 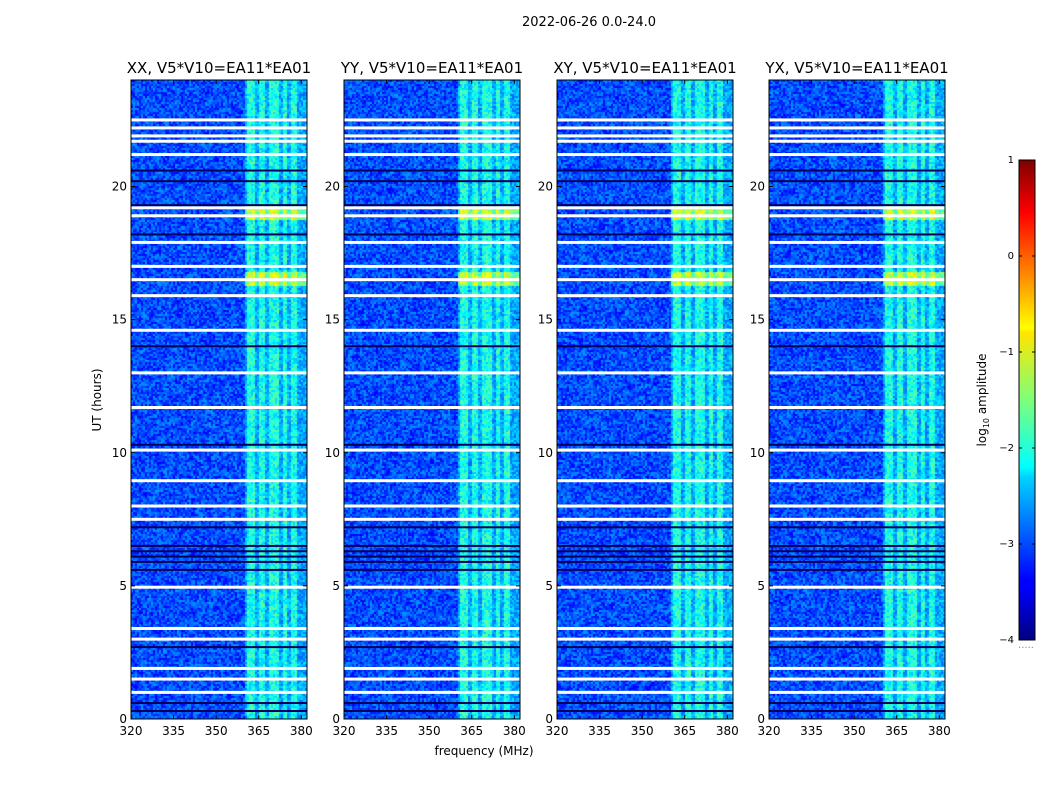 I want to click on colorbar-label-log: log, so click(x=982, y=437).